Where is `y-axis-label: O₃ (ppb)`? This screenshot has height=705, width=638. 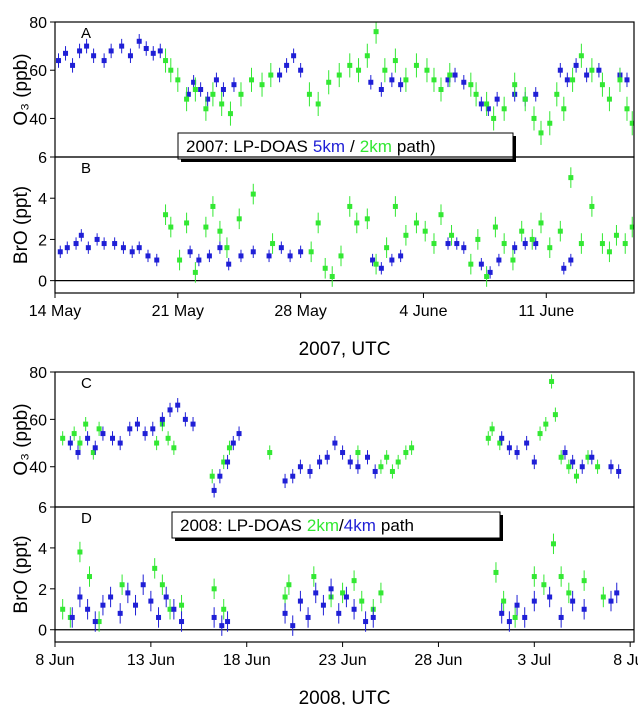 y-axis-label: O₃ (ppb) is located at coordinates (21, 89).